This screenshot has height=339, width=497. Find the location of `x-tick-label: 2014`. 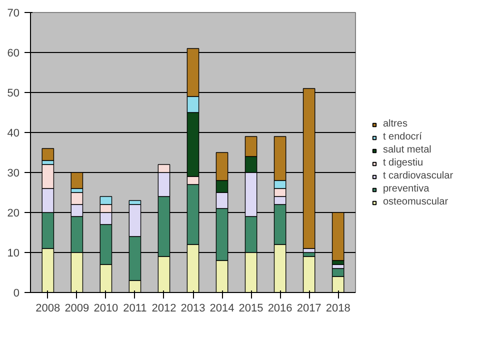

x-tick-label: 2014 is located at coordinates (222, 308).